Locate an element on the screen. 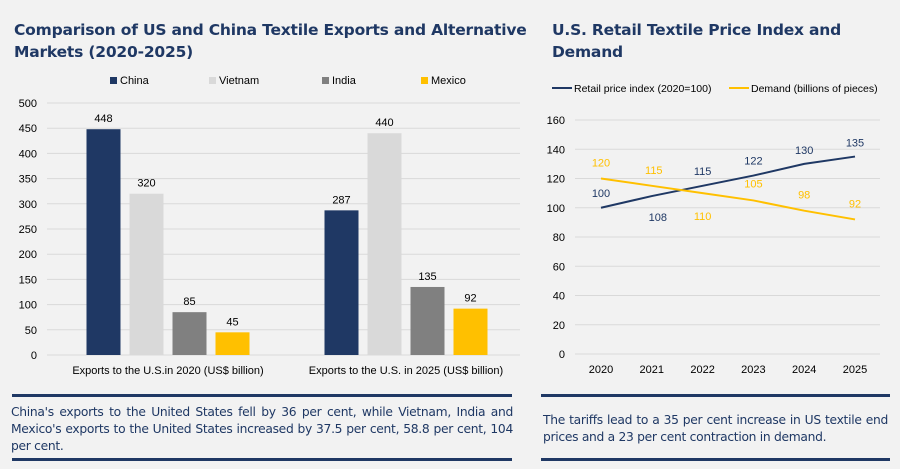 The image size is (900, 469). y-tick-label: 500 is located at coordinates (28, 104).